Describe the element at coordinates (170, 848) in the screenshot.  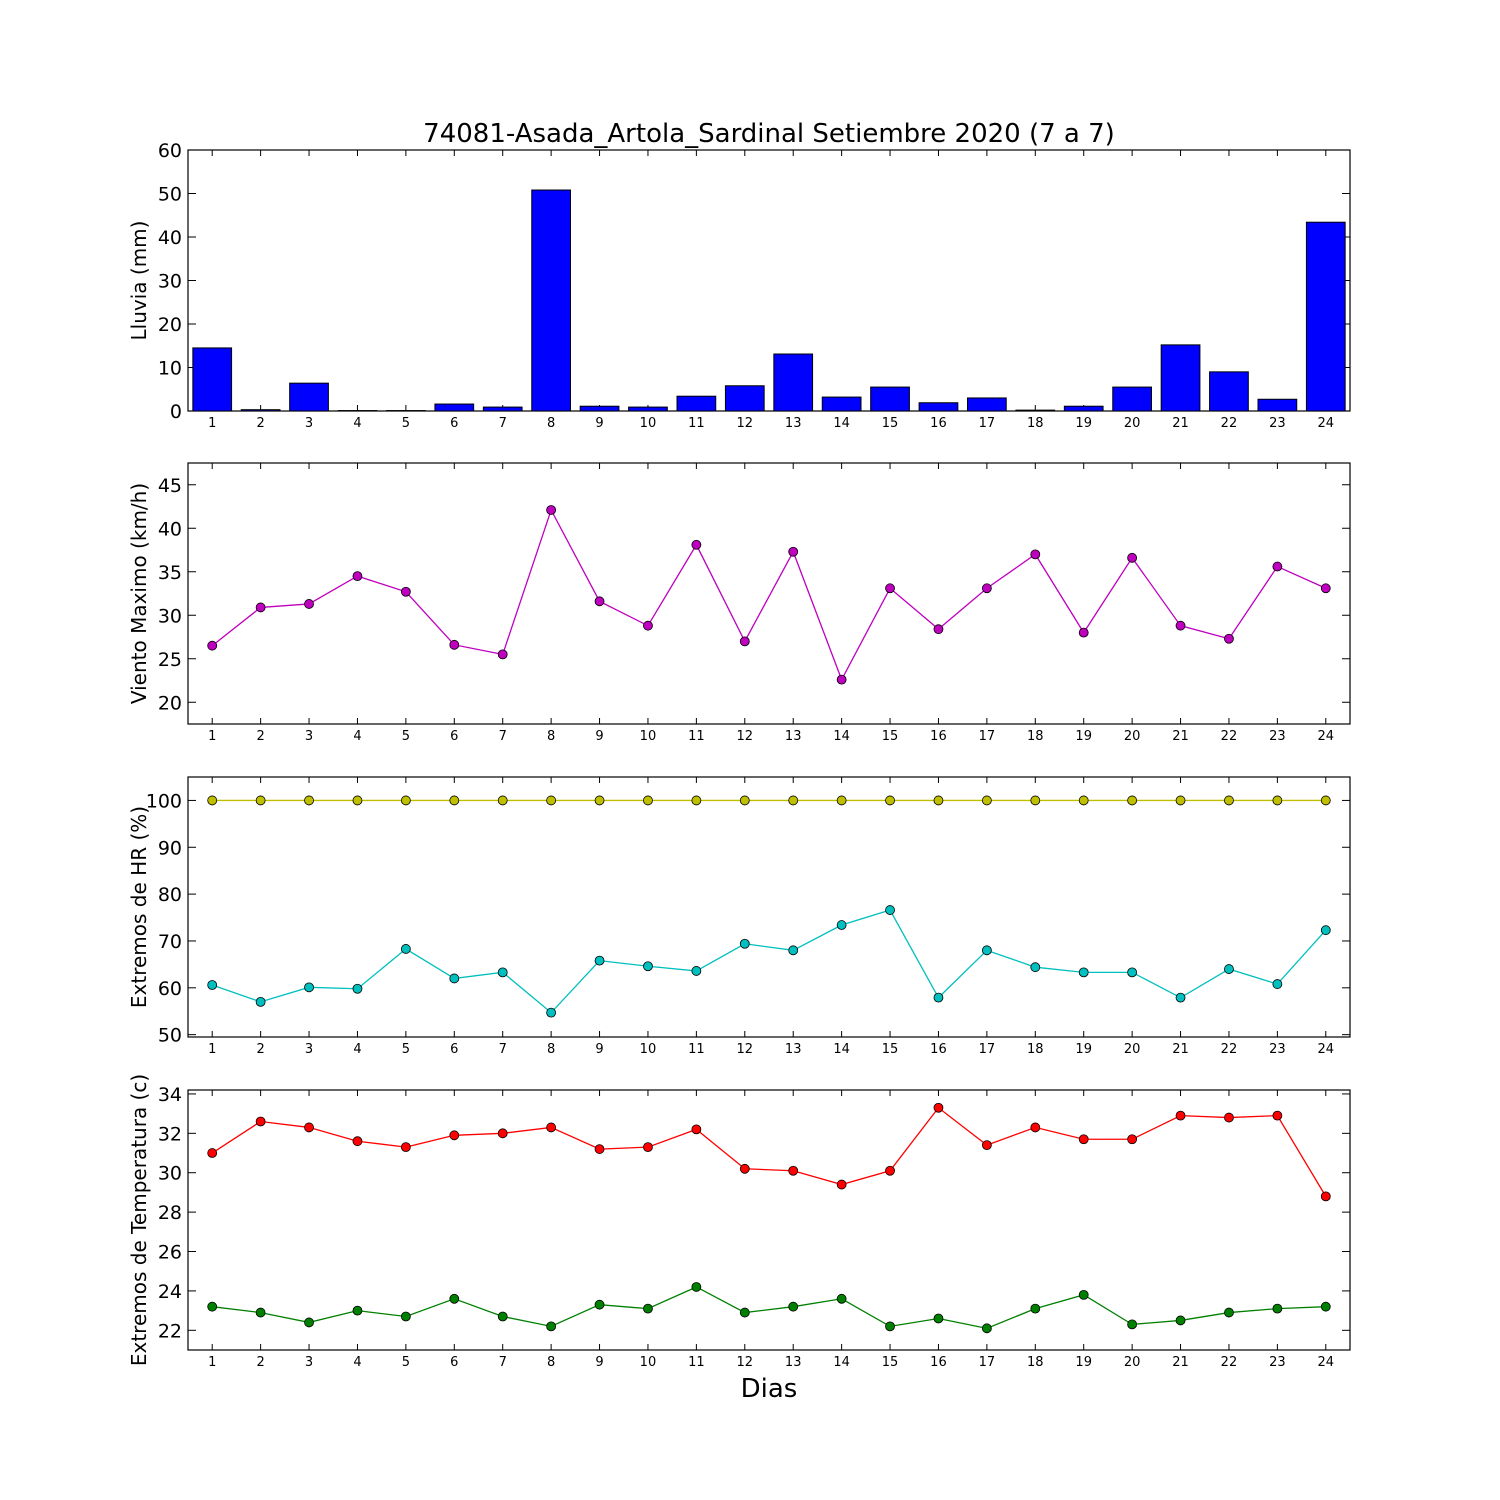
I see `y-tick-label: 90` at that location.